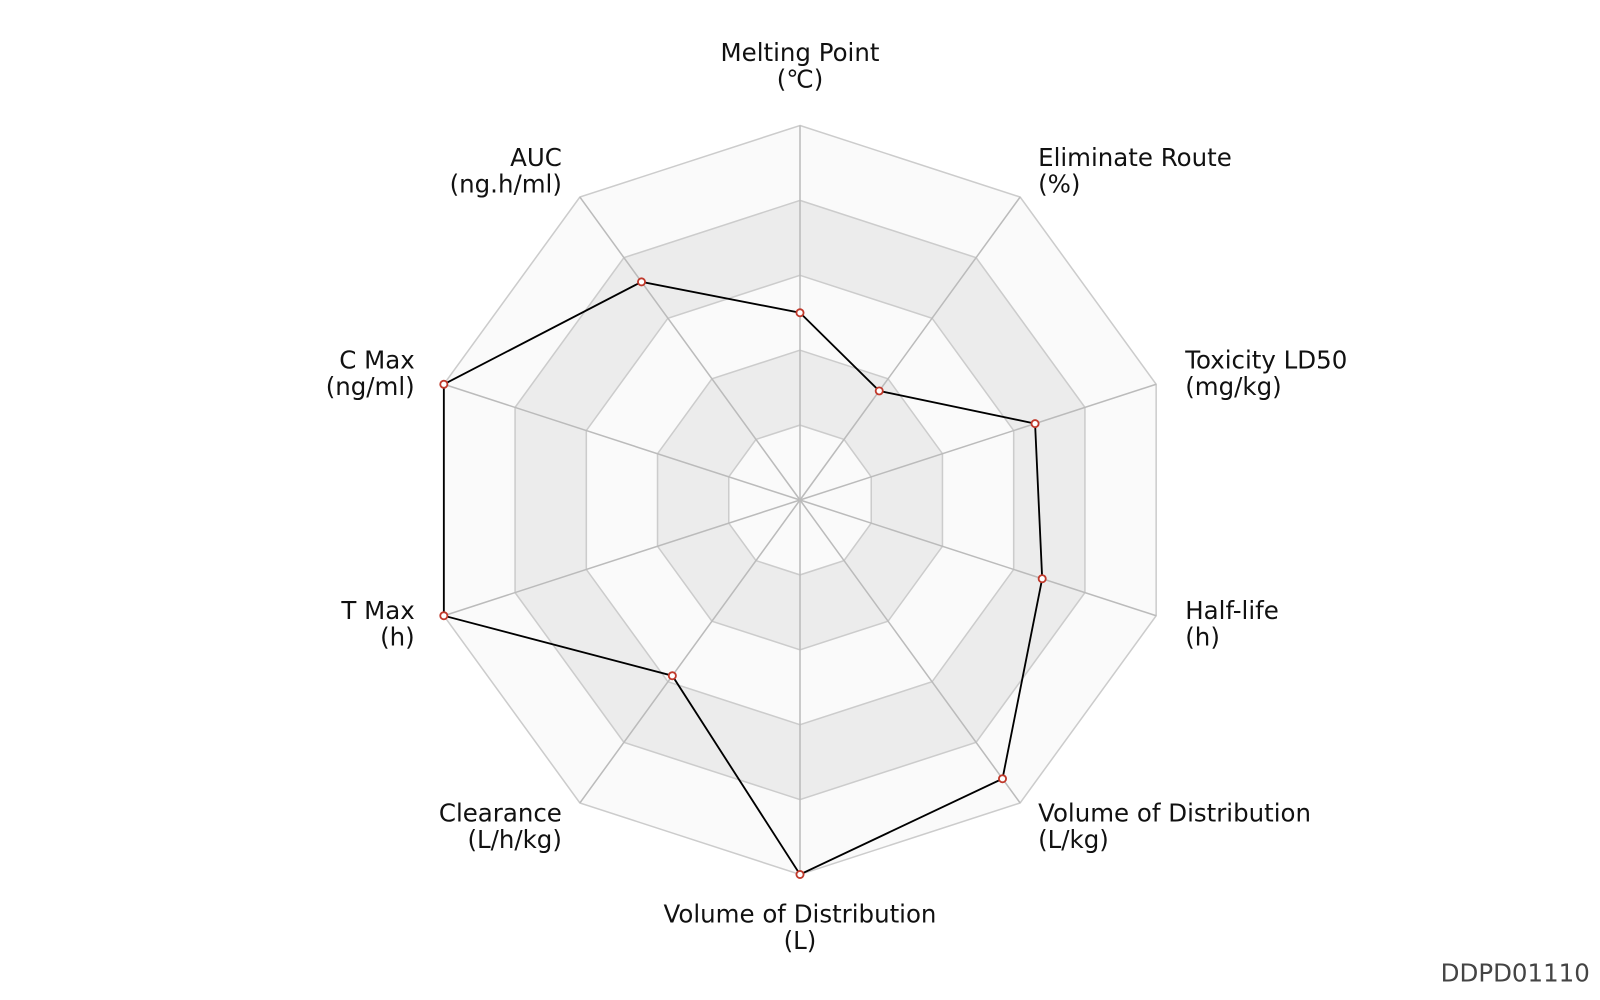 The width and height of the screenshot is (1600, 1000). I want to click on axis-label: Half-life, so click(1232, 610).